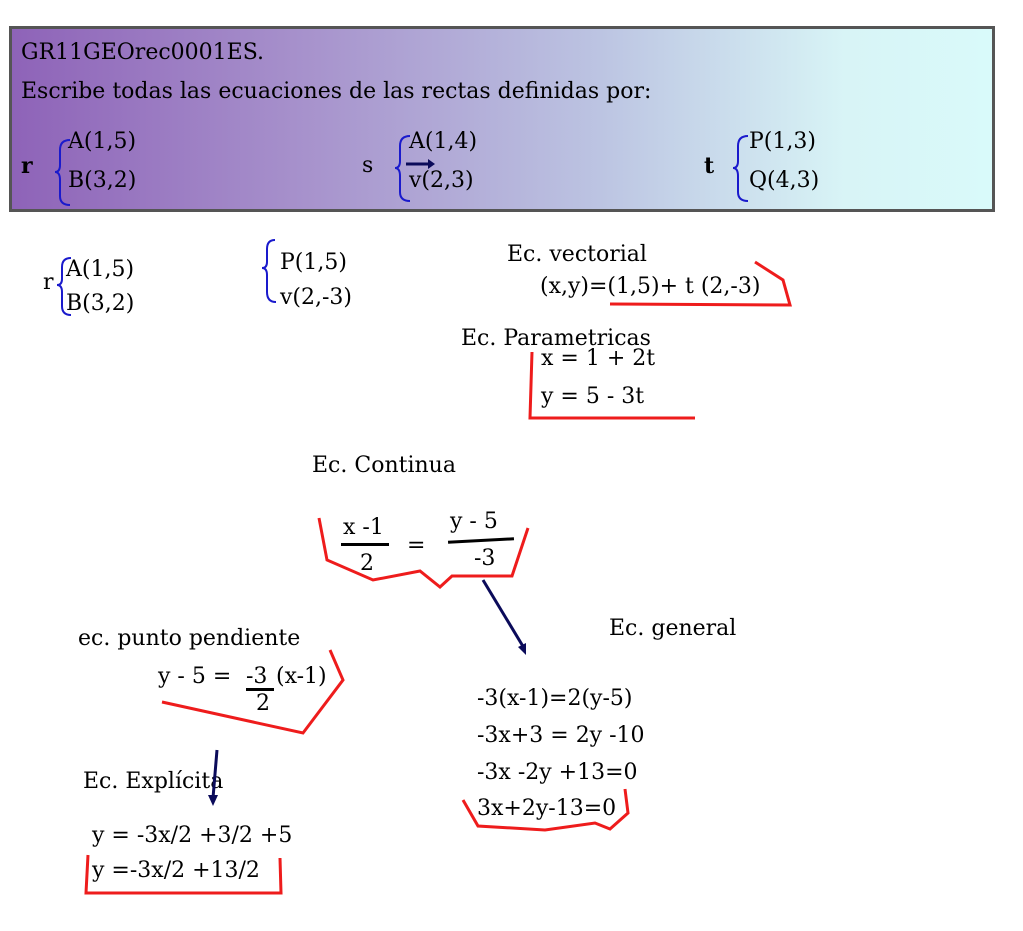  Describe the element at coordinates (195, 676) in the screenshot. I see `point-slope-left: y - 5 =` at that location.